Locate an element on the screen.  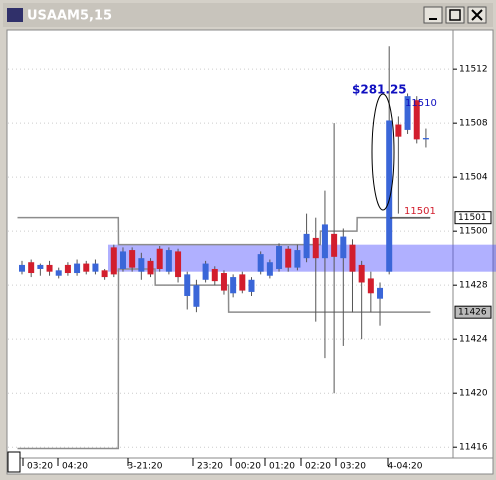
trade-ellipse is located at coordinates (383, 152).